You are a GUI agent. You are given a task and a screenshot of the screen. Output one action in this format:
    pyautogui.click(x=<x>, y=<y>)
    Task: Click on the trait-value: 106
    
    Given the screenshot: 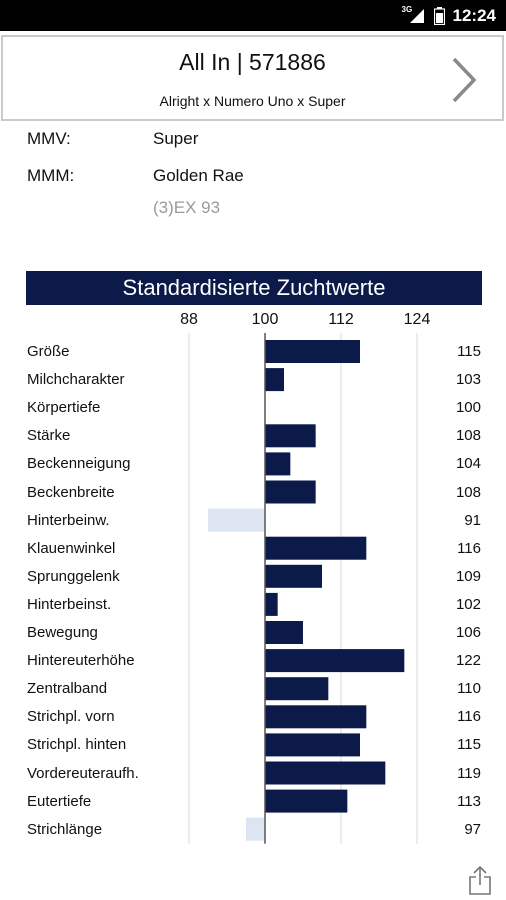 What is the action you would take?
    pyautogui.click(x=468, y=632)
    